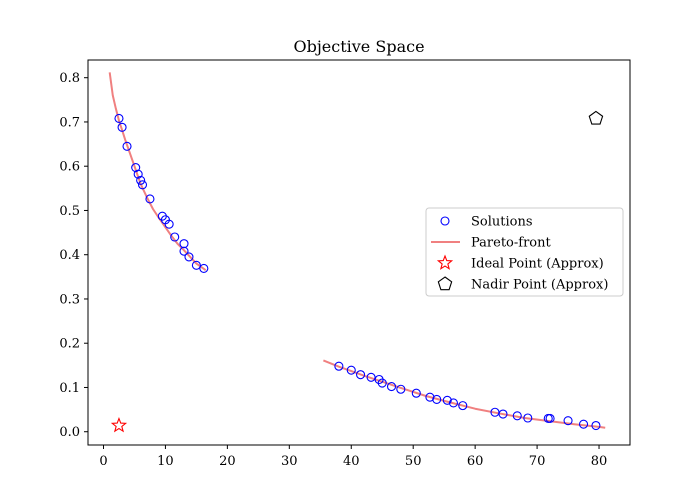 The height and width of the screenshot is (500, 700). I want to click on ideal-point-marker, so click(119, 424).